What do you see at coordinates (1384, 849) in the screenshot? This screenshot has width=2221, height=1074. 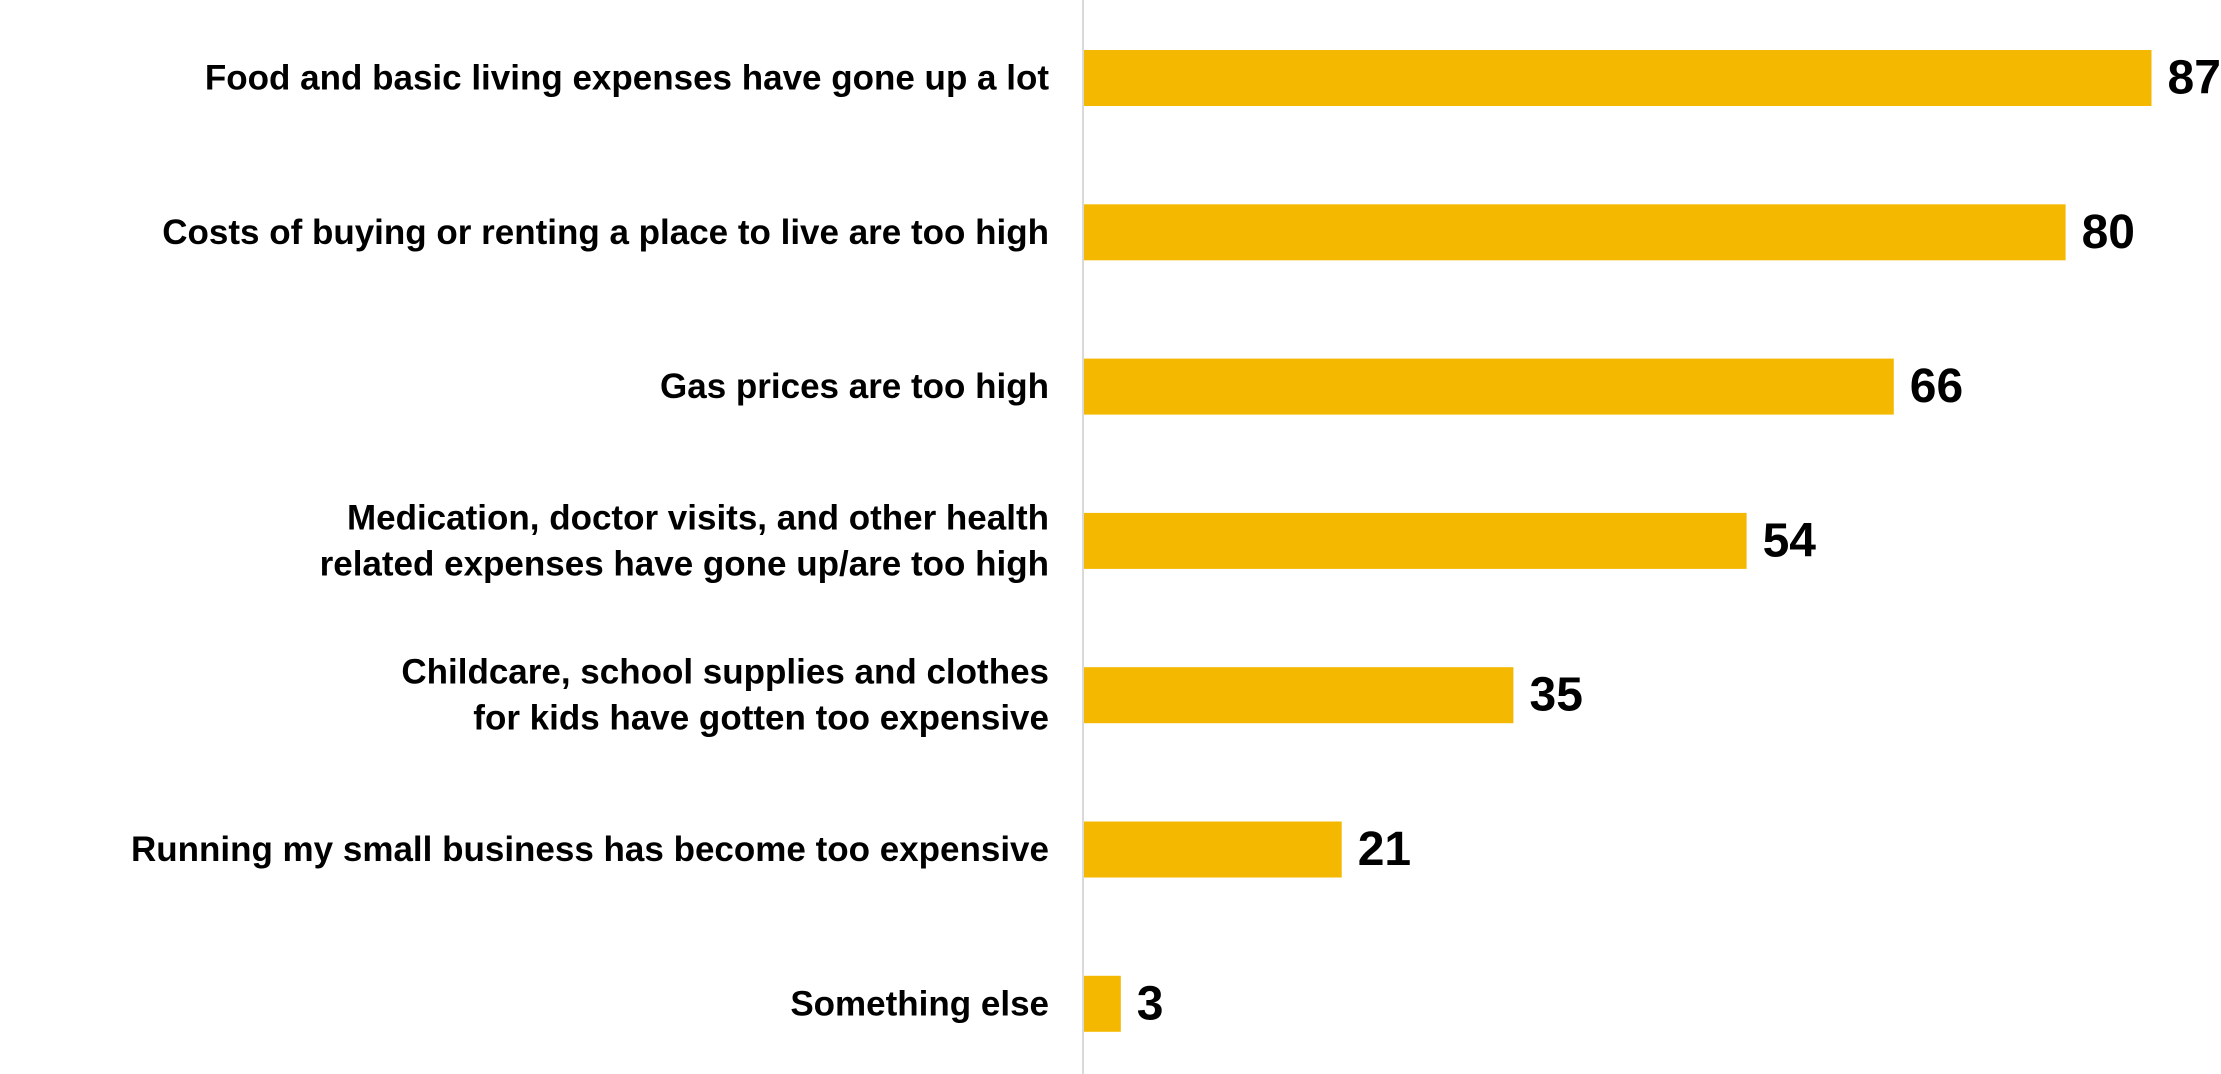 I see `value-label-6: 21` at bounding box center [1384, 849].